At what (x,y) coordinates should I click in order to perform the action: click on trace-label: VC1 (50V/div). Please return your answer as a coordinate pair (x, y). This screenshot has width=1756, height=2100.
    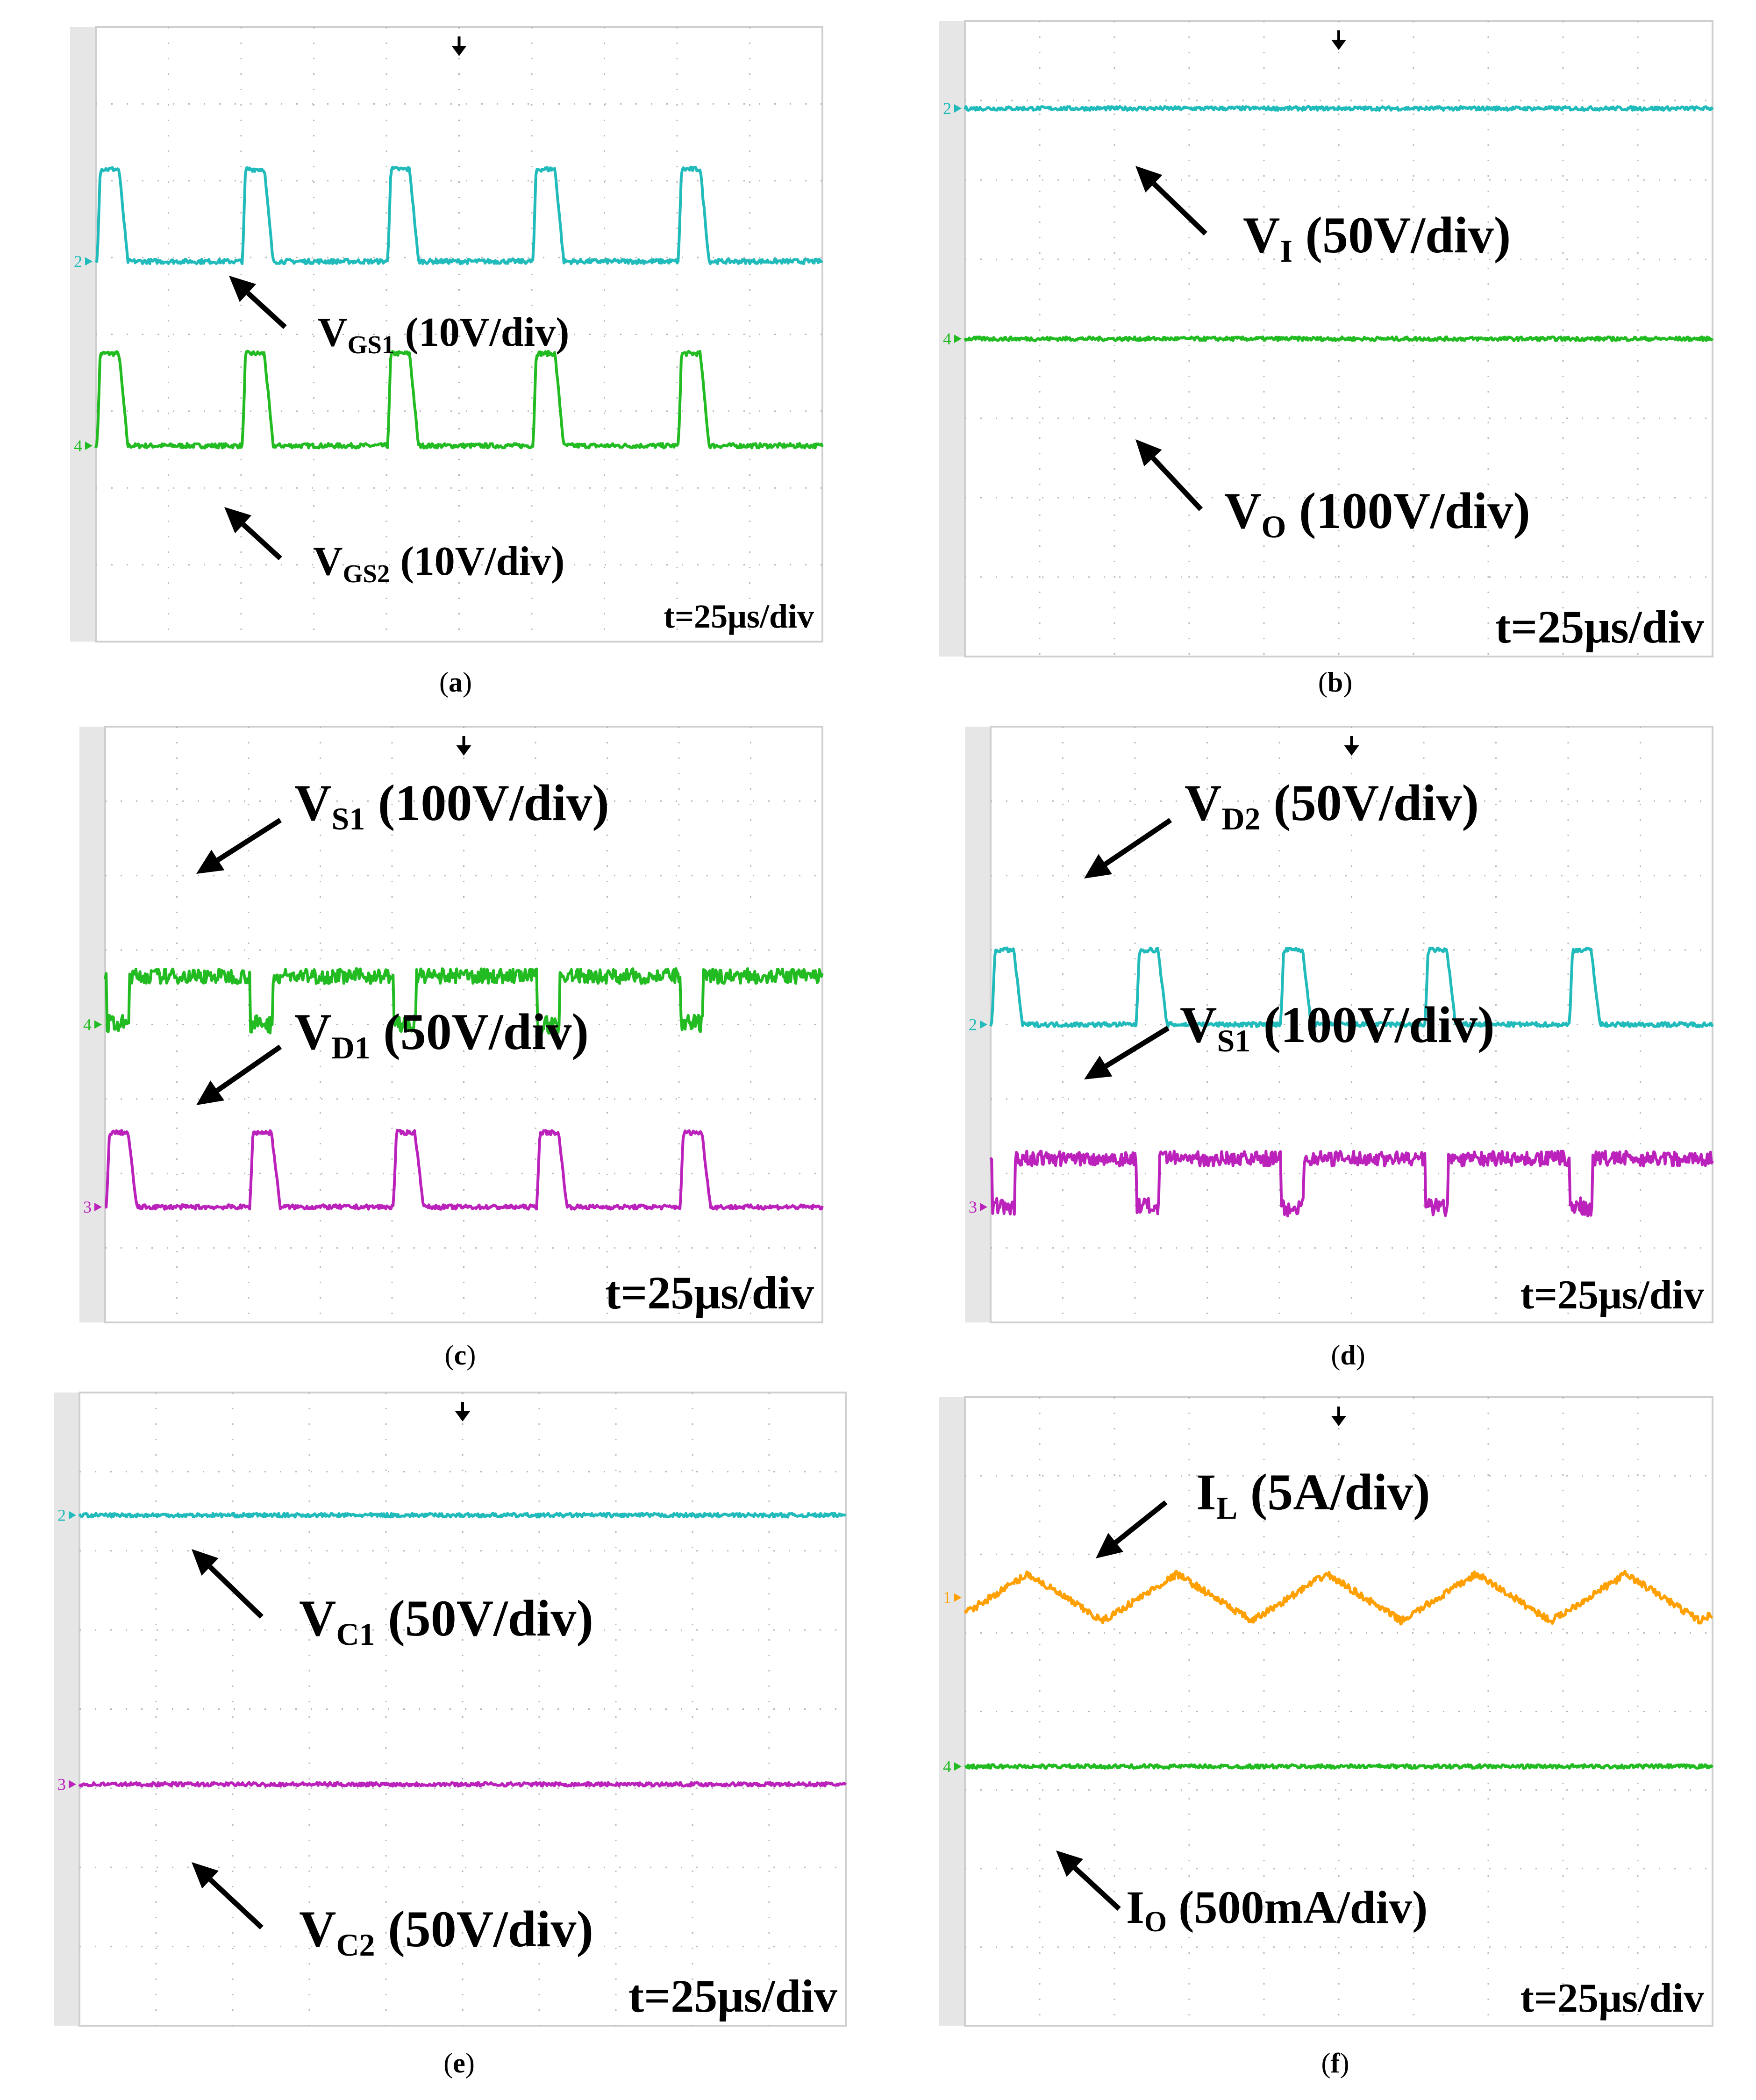
    Looking at the image, I should click on (446, 1621).